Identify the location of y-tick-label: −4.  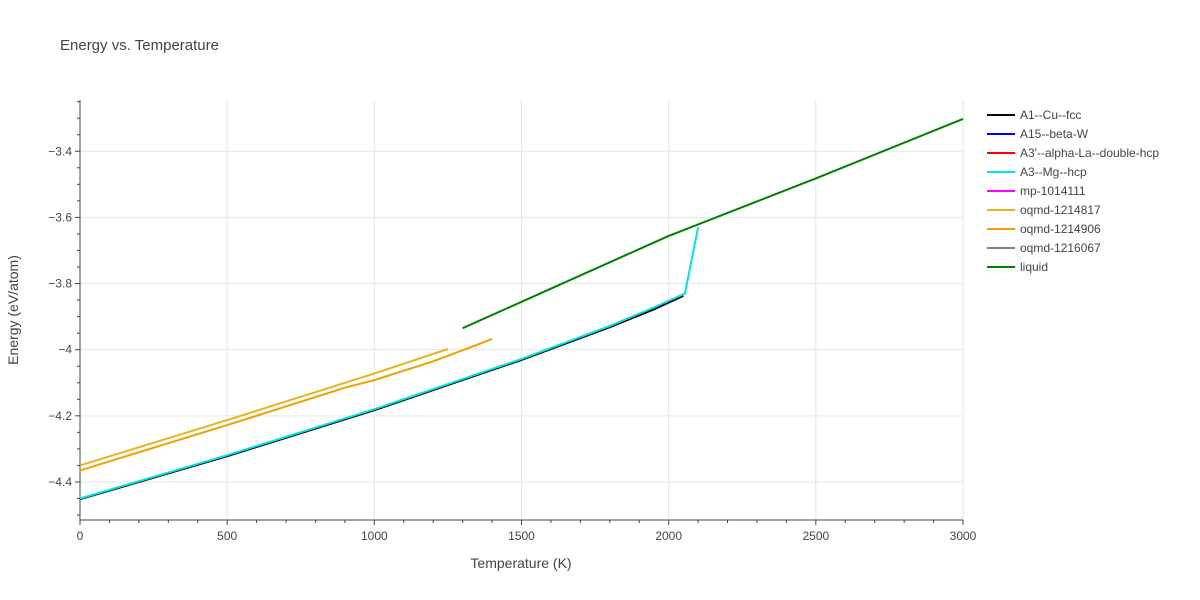
(65, 350).